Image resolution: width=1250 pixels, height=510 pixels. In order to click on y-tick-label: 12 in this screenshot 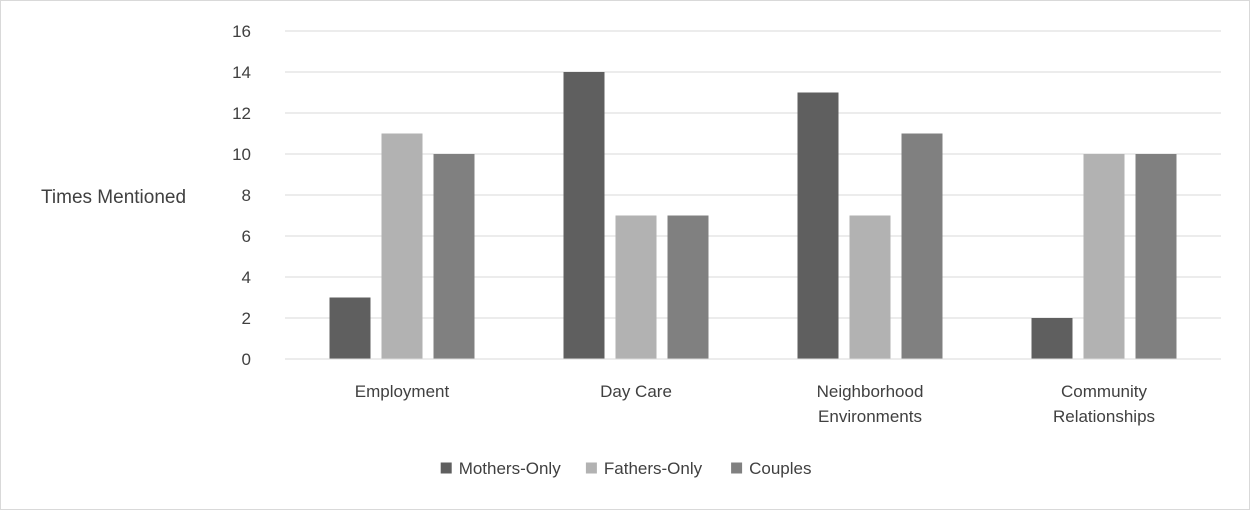, I will do `click(241, 113)`.